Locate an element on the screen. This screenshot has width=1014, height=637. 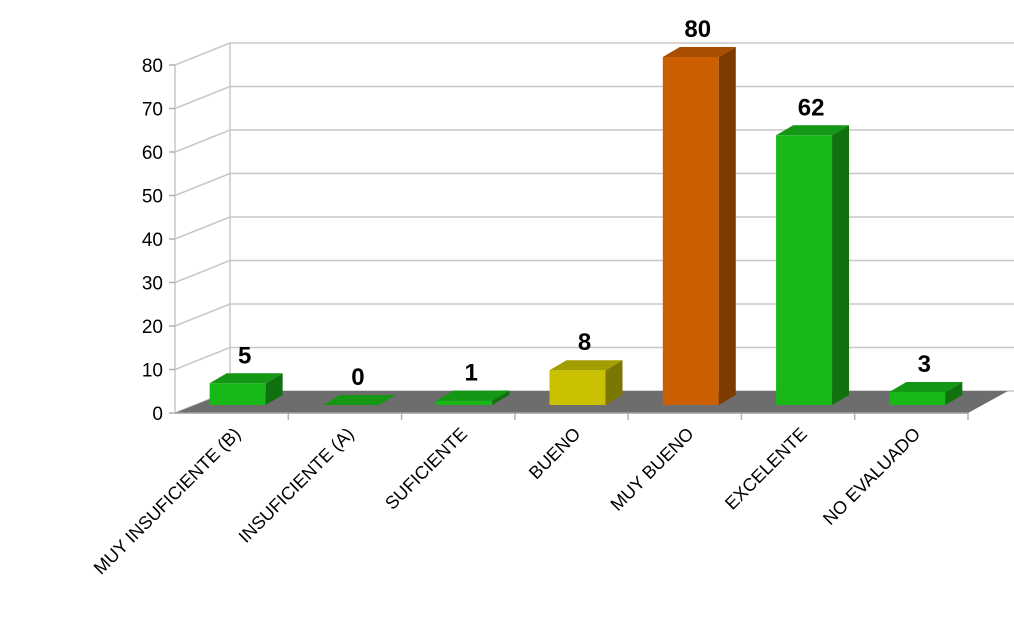
bar-muy-bueno is located at coordinates (699, 226).